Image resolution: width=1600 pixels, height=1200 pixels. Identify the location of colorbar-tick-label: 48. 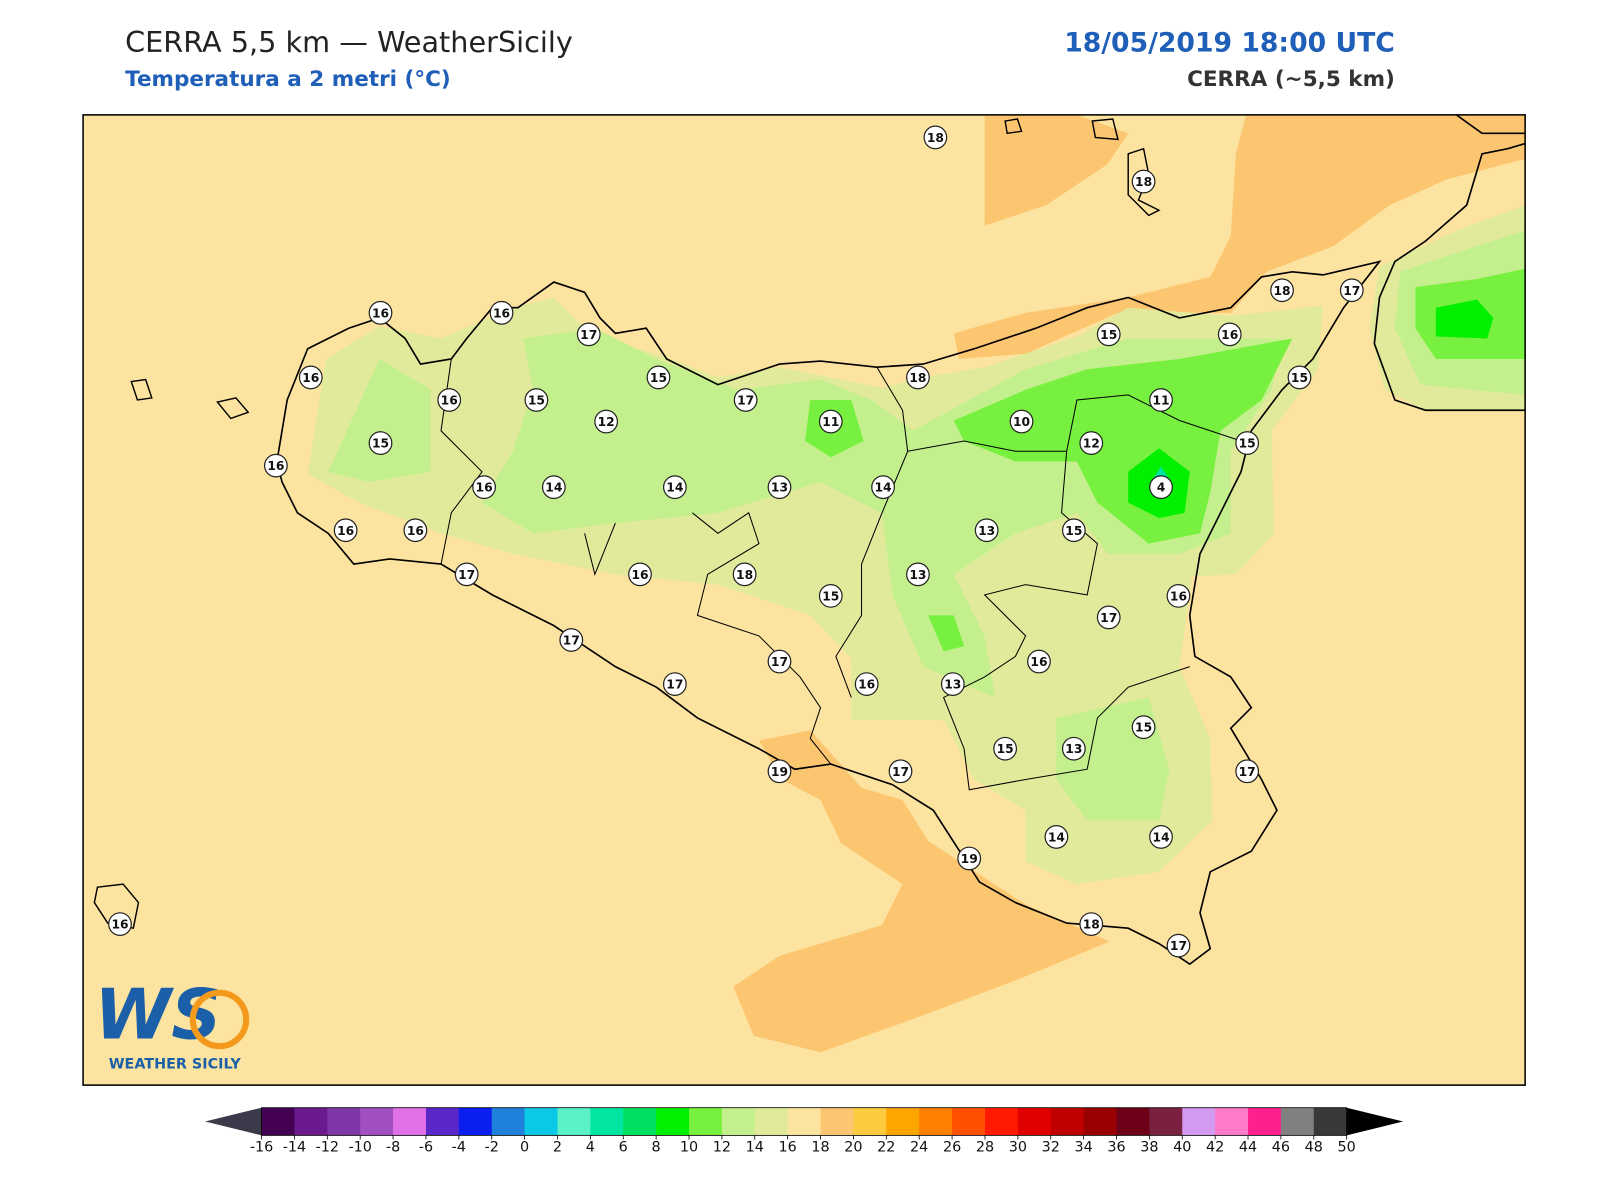
(1314, 1148).